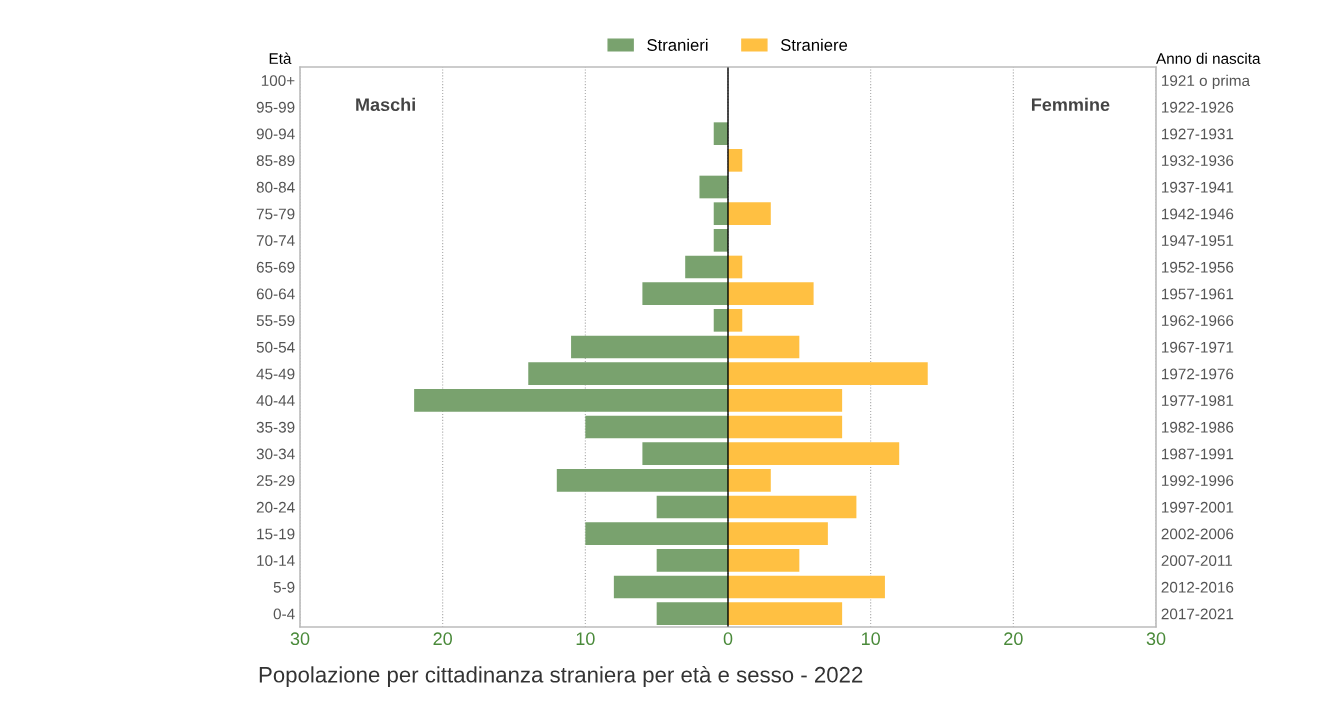 This screenshot has width=1325, height=707. What do you see at coordinates (276, 561) in the screenshot?
I see `y-tick-label: 10-14` at bounding box center [276, 561].